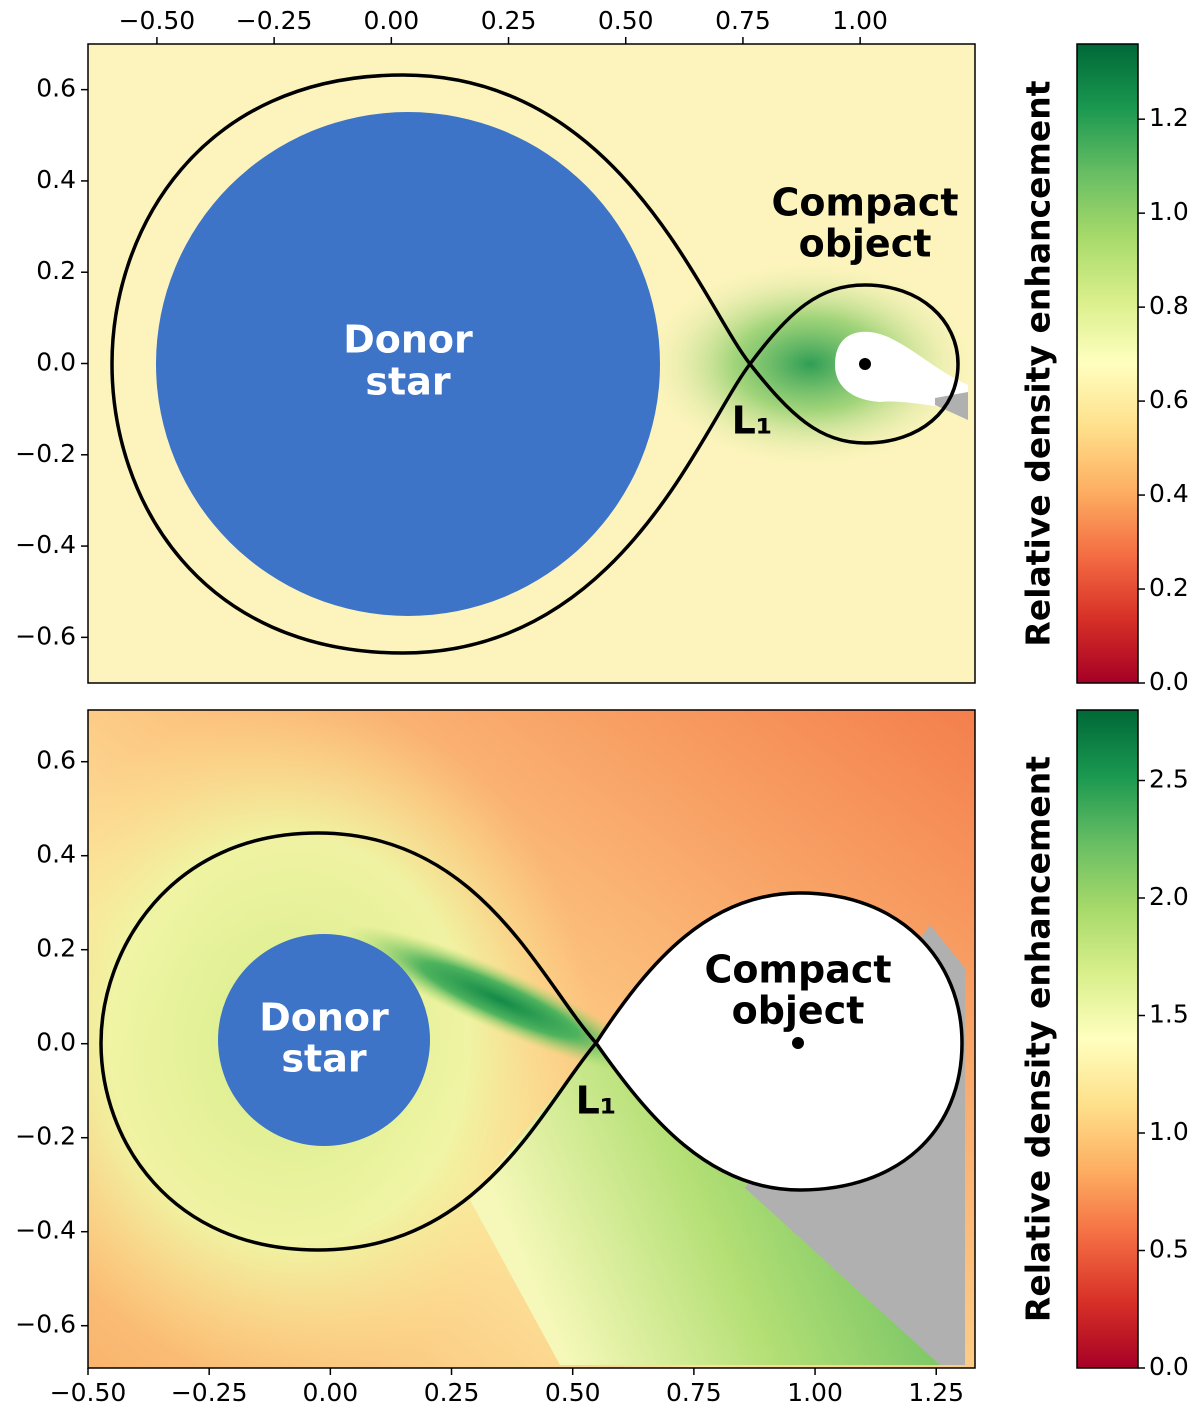  Describe the element at coordinates (1169, 305) in the screenshot. I see `colorbar-tick-label: 0.8` at that location.